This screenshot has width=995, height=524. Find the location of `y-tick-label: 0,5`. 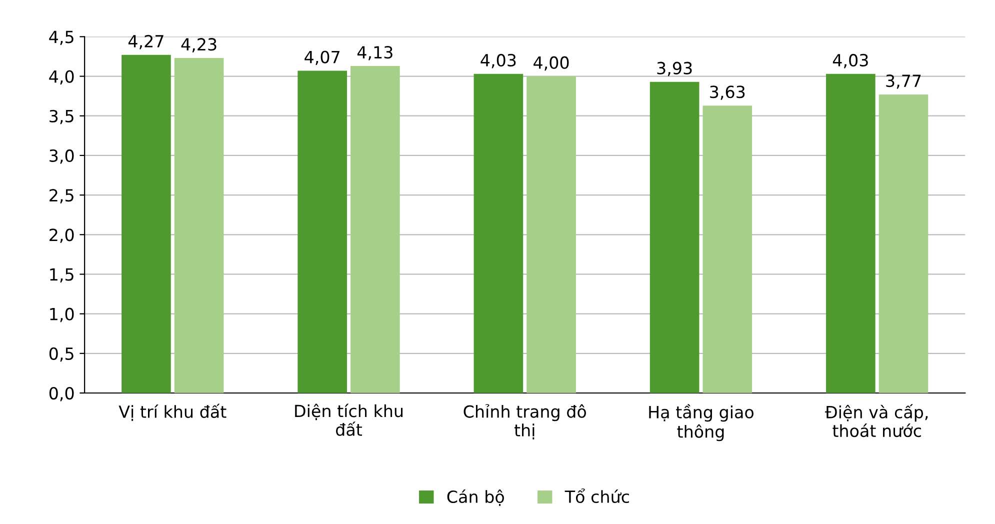

y-tick-label: 0,5 is located at coordinates (61, 354).